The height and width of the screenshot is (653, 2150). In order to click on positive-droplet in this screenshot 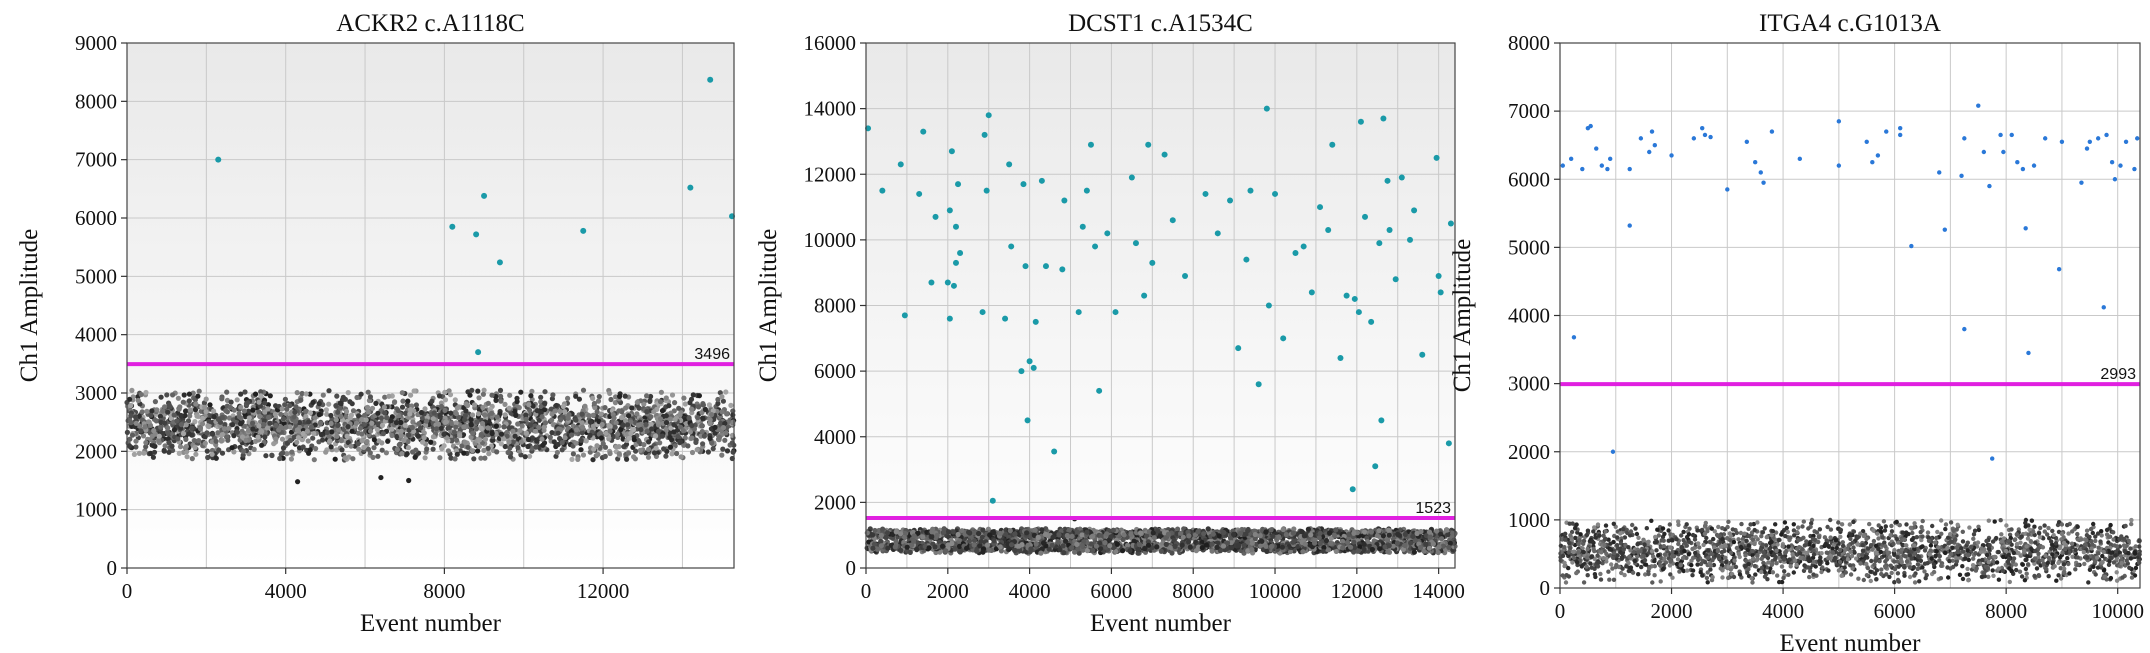, I will do `click(499, 262)`.